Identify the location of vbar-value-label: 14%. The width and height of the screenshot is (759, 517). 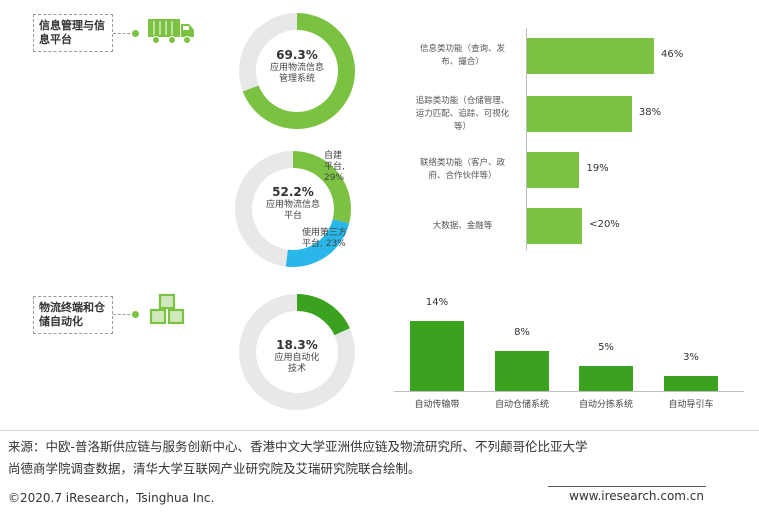
(437, 302).